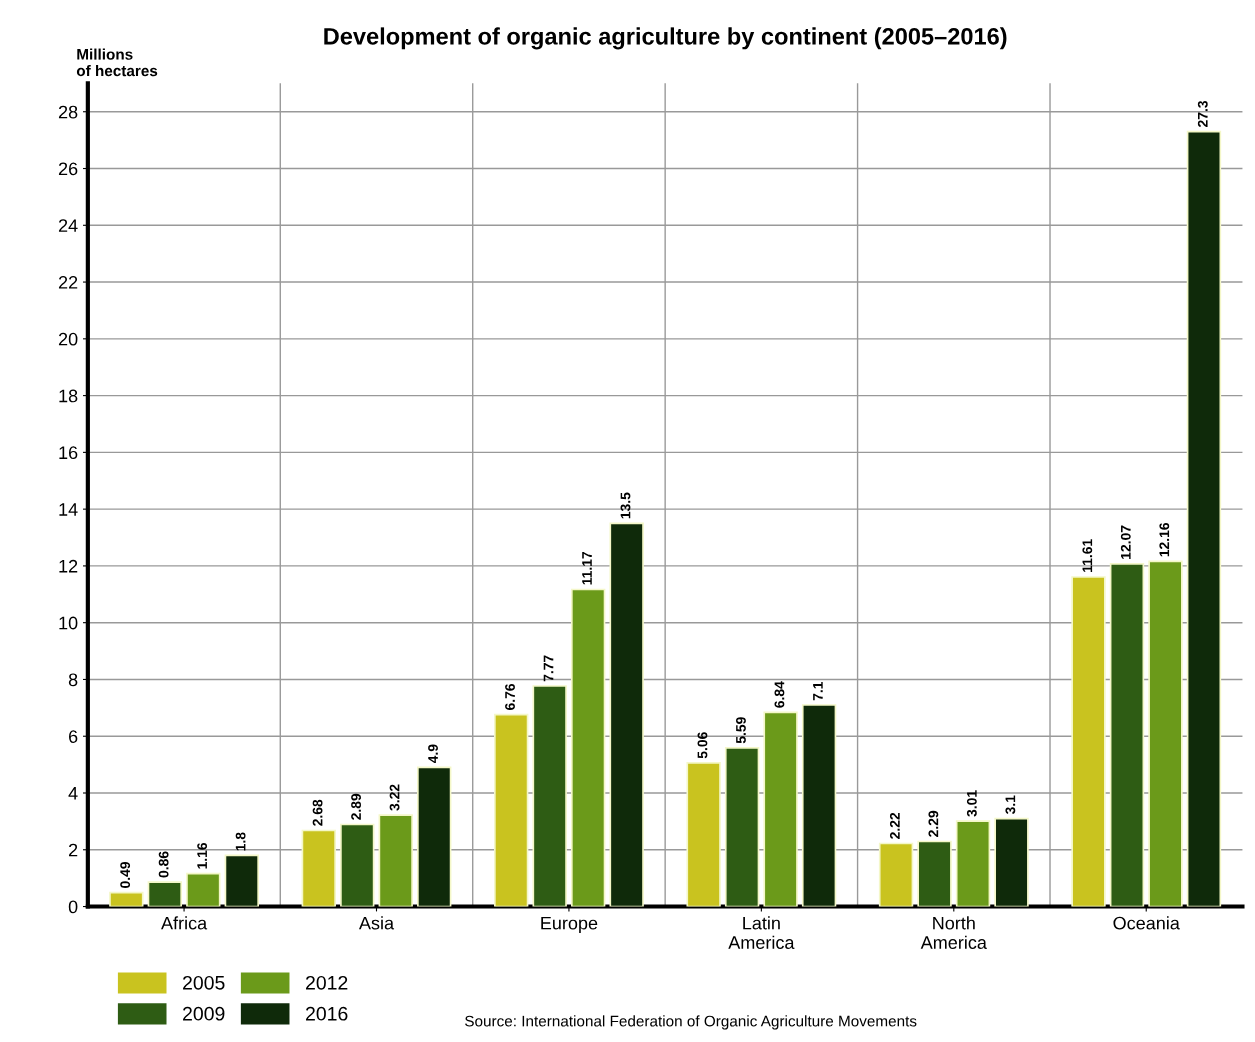 The height and width of the screenshot is (1042, 1255). Describe the element at coordinates (1125, 542) in the screenshot. I see `data-label: 12.07` at that location.